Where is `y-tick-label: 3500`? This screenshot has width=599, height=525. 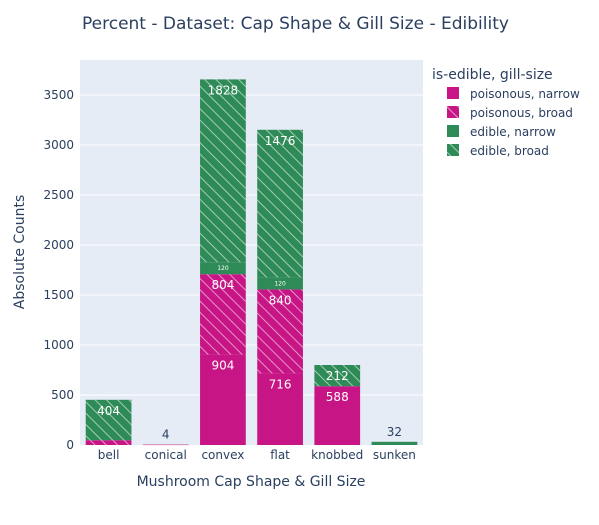
y-tick-label: 3500 is located at coordinates (58, 95).